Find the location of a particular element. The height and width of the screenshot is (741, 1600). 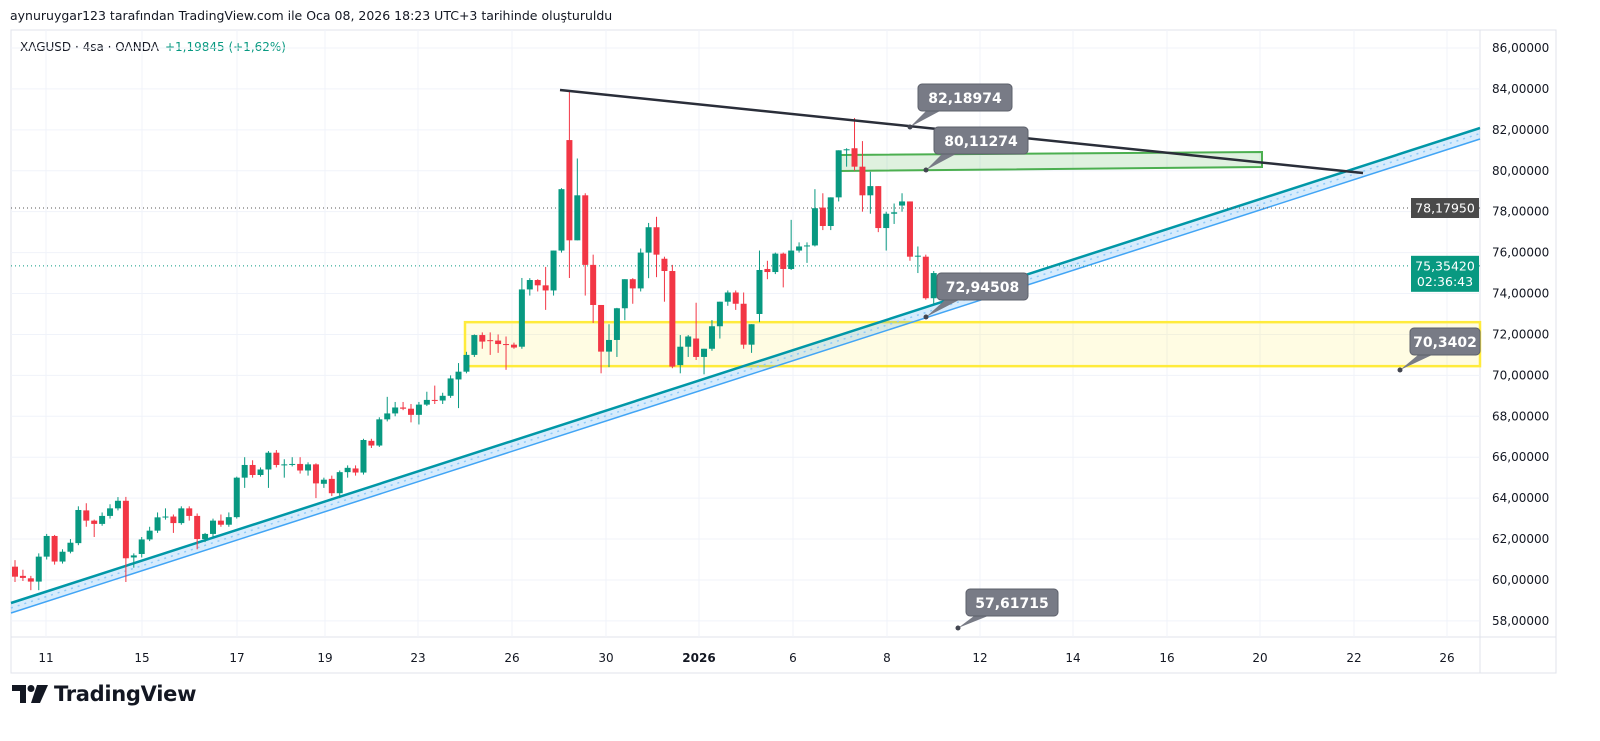

price-callout: 57,61715 is located at coordinates (1007, 609).